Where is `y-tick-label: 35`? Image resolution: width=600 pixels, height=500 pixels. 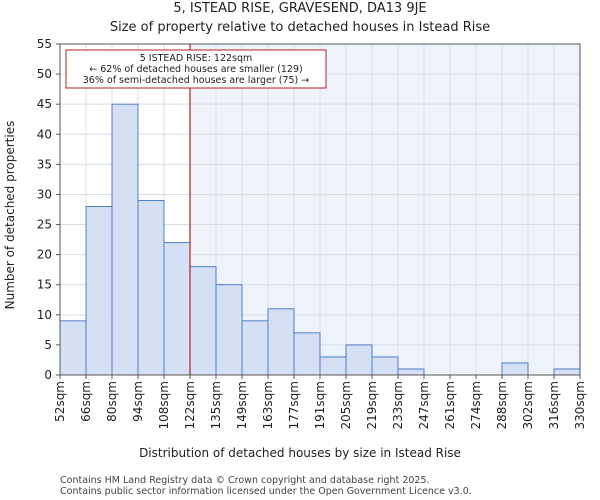
y-tick-label: 35 is located at coordinates (44, 164).